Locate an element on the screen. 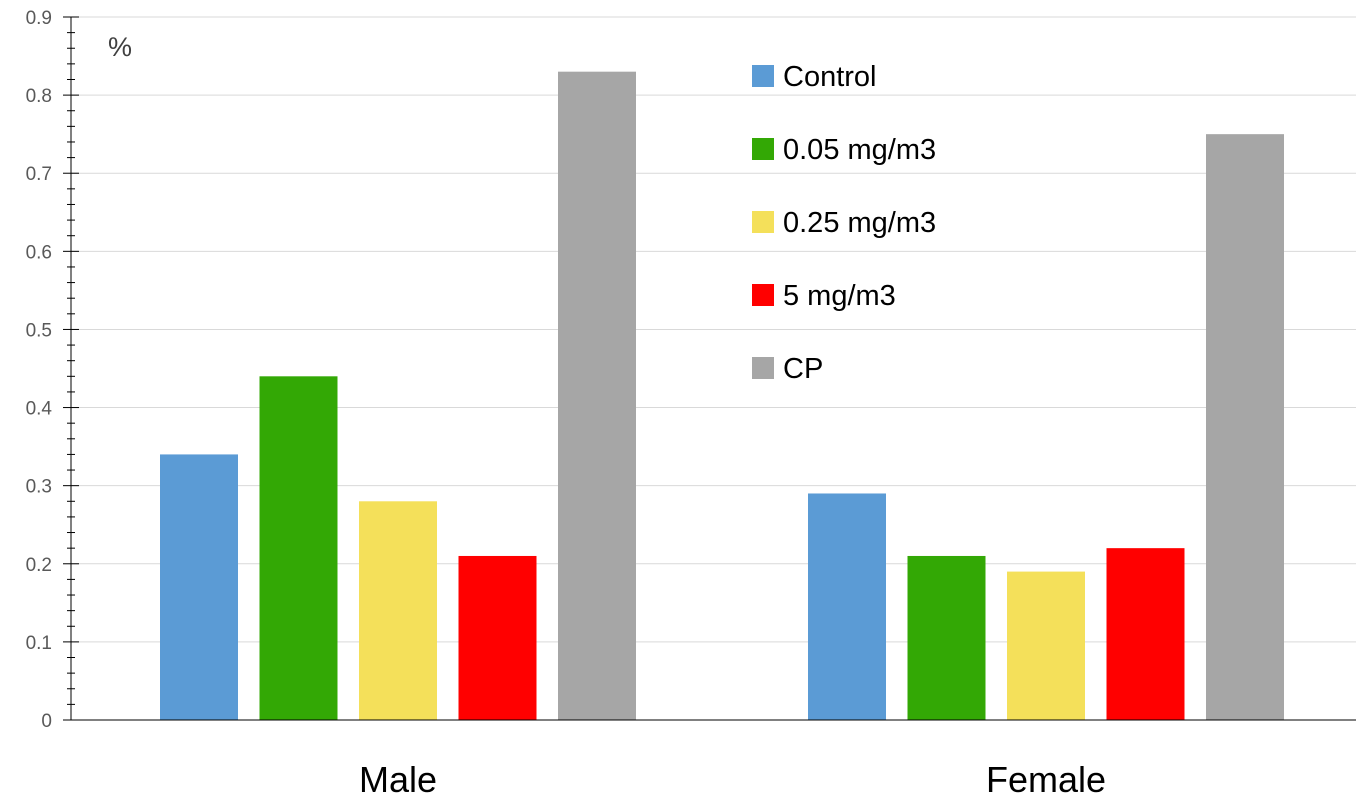 The height and width of the screenshot is (796, 1365). bar-male-0-05-mg-m3 is located at coordinates (298, 548).